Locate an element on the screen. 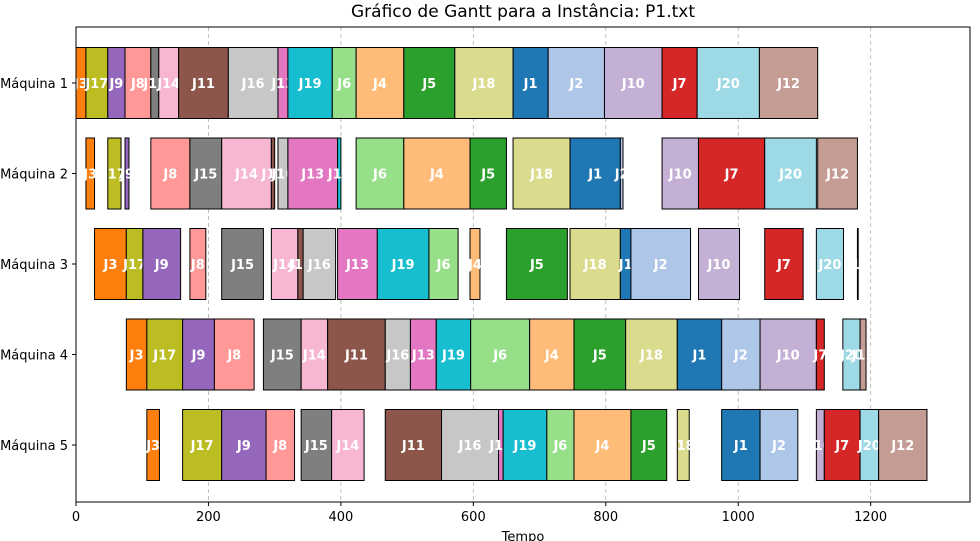 The image size is (980, 541). task-label: J11 is located at coordinates (203, 84).